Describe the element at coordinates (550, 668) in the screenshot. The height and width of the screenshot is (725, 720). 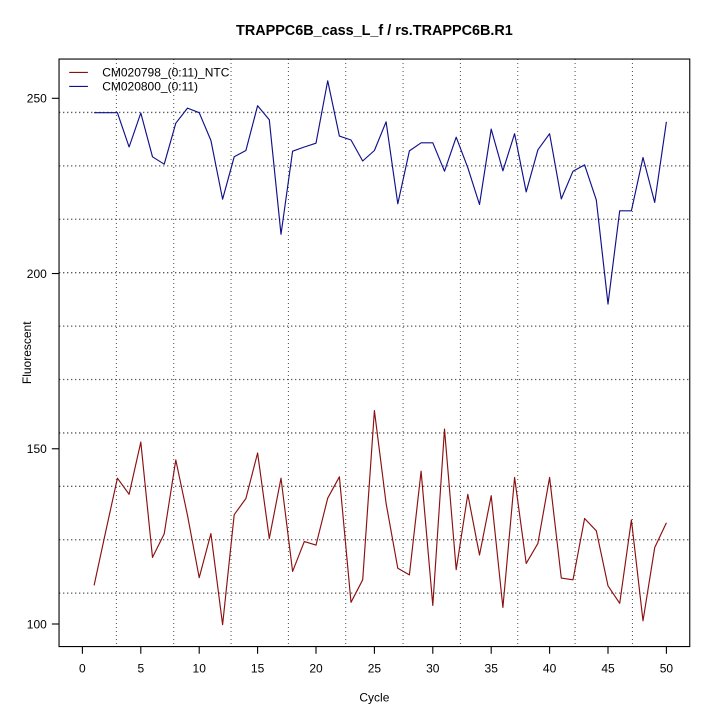
I see `svg-text: 40` at that location.